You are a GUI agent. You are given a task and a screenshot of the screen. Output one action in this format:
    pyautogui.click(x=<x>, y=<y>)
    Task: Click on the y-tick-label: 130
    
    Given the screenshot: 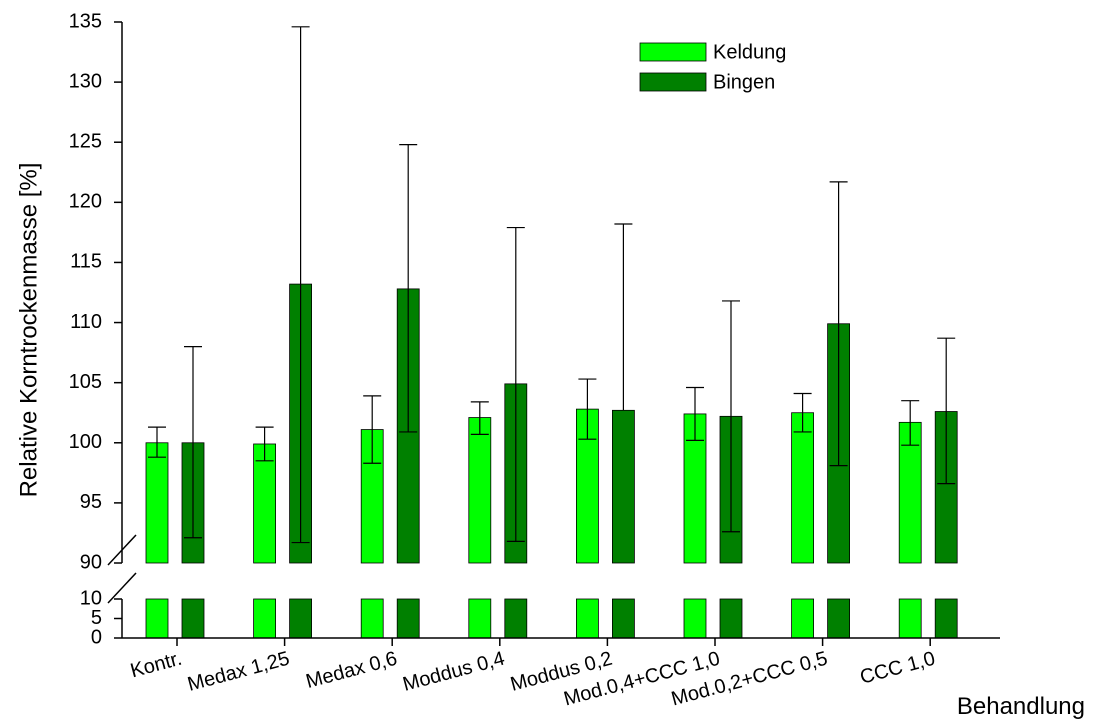 What is the action you would take?
    pyautogui.click(x=85, y=81)
    